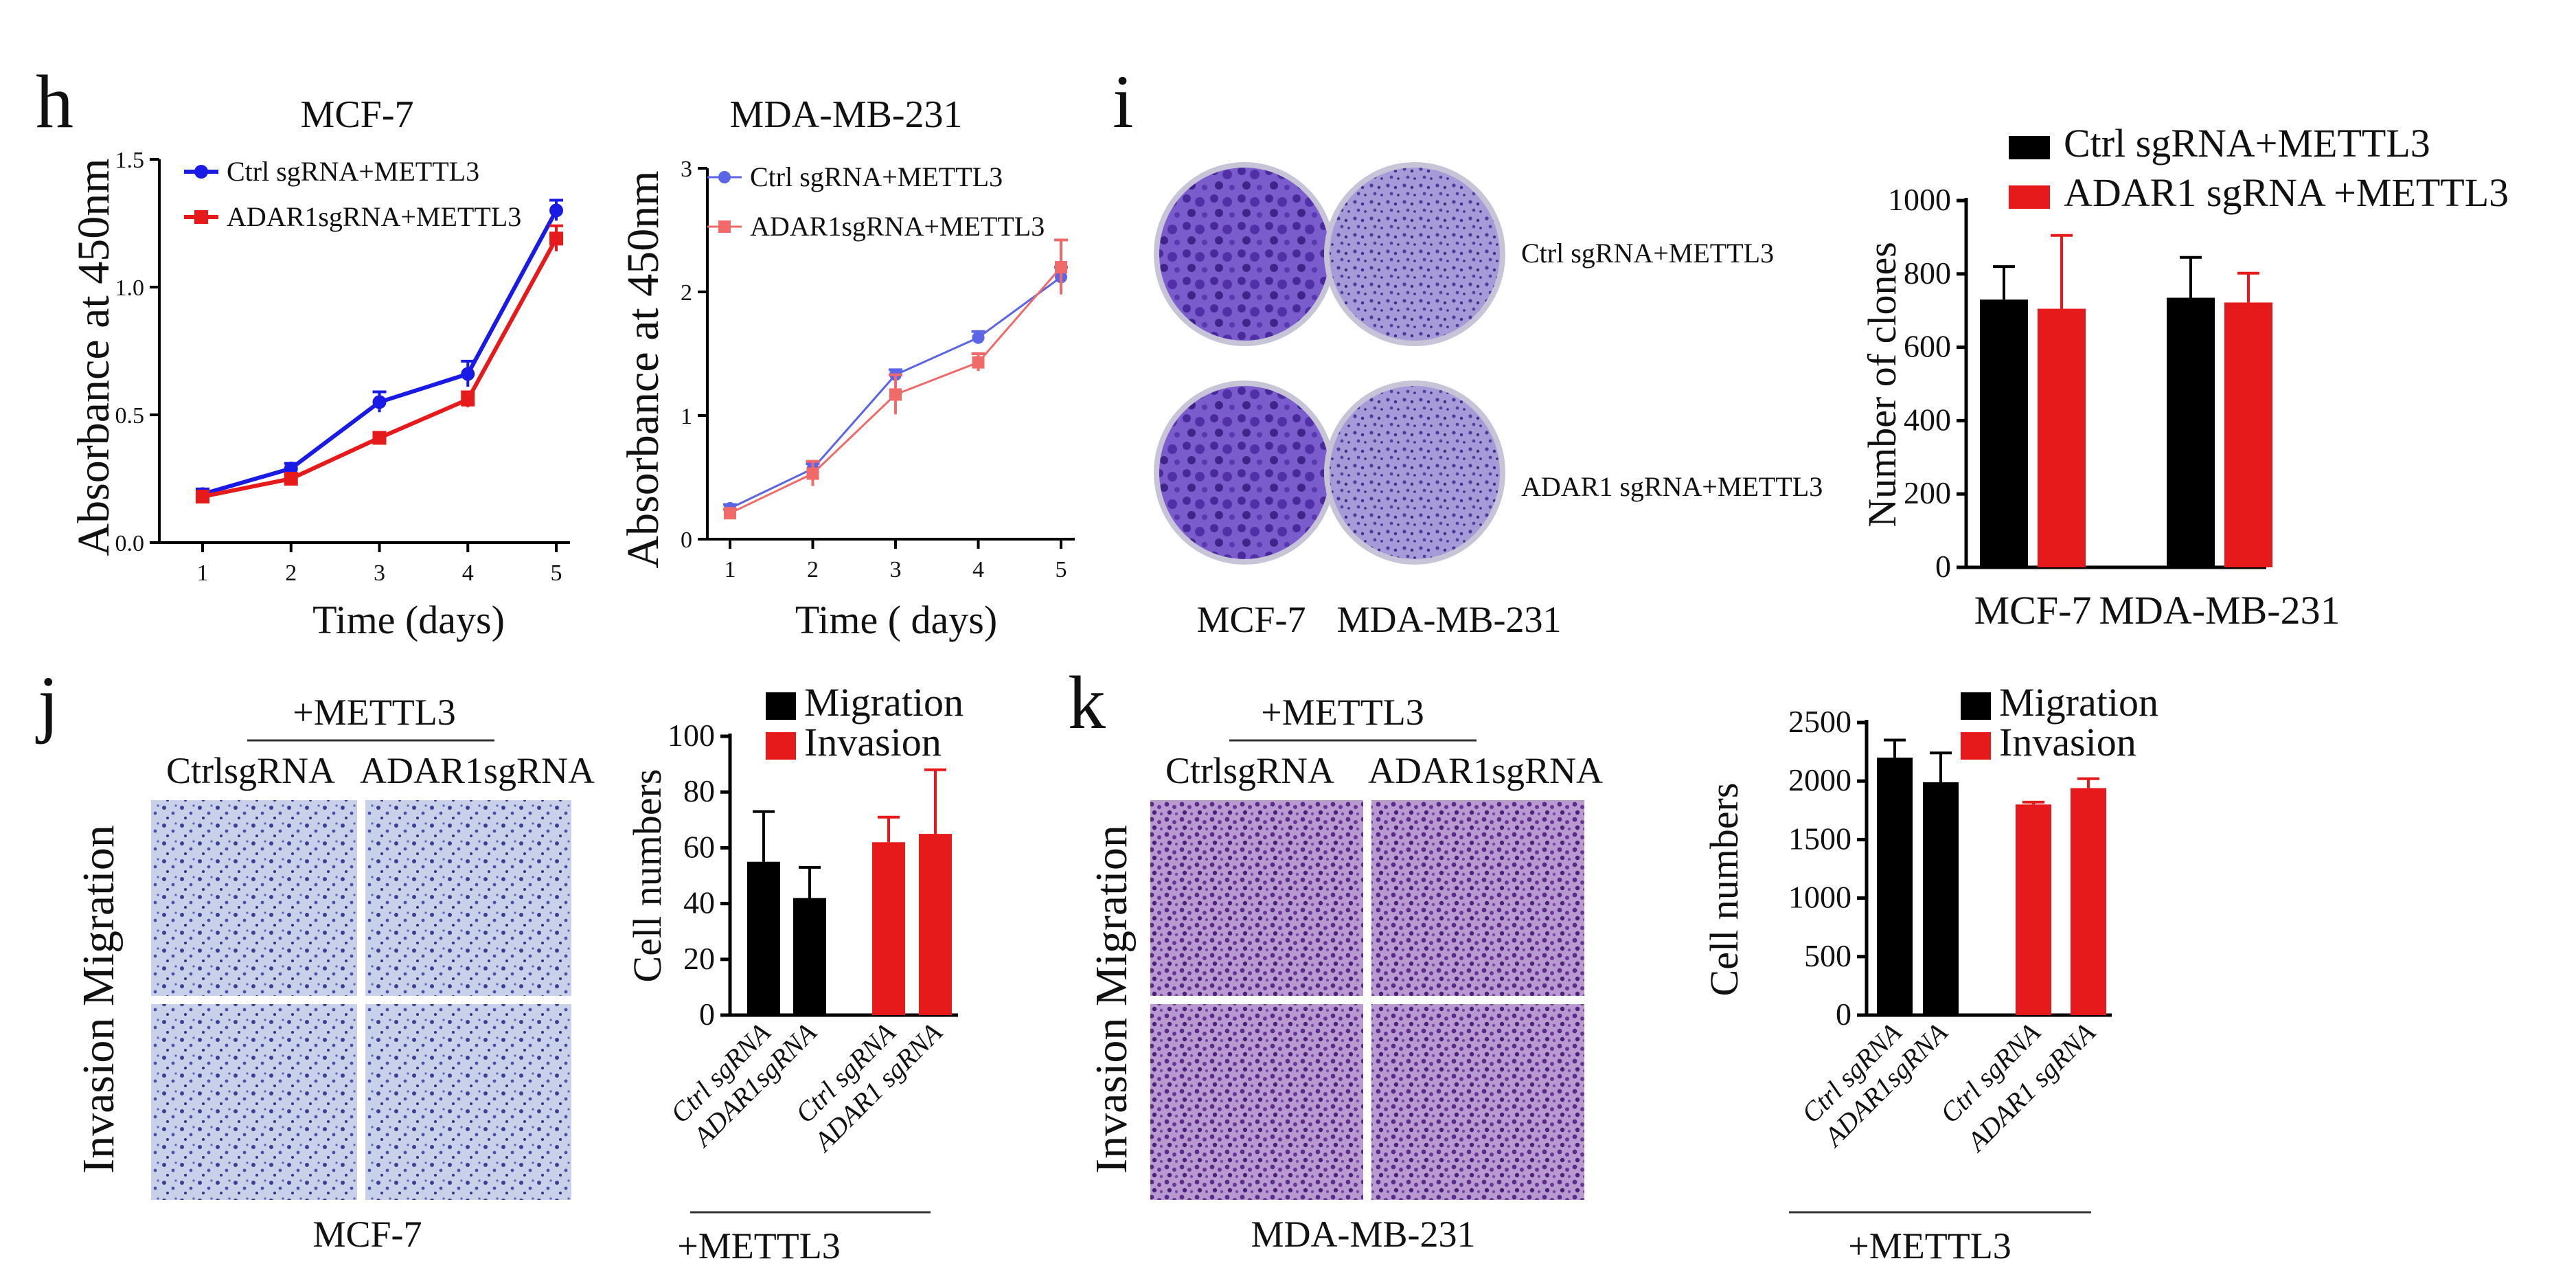  Describe the element at coordinates (1882, 384) in the screenshot. I see `y-axis-title: Number of clones` at that location.